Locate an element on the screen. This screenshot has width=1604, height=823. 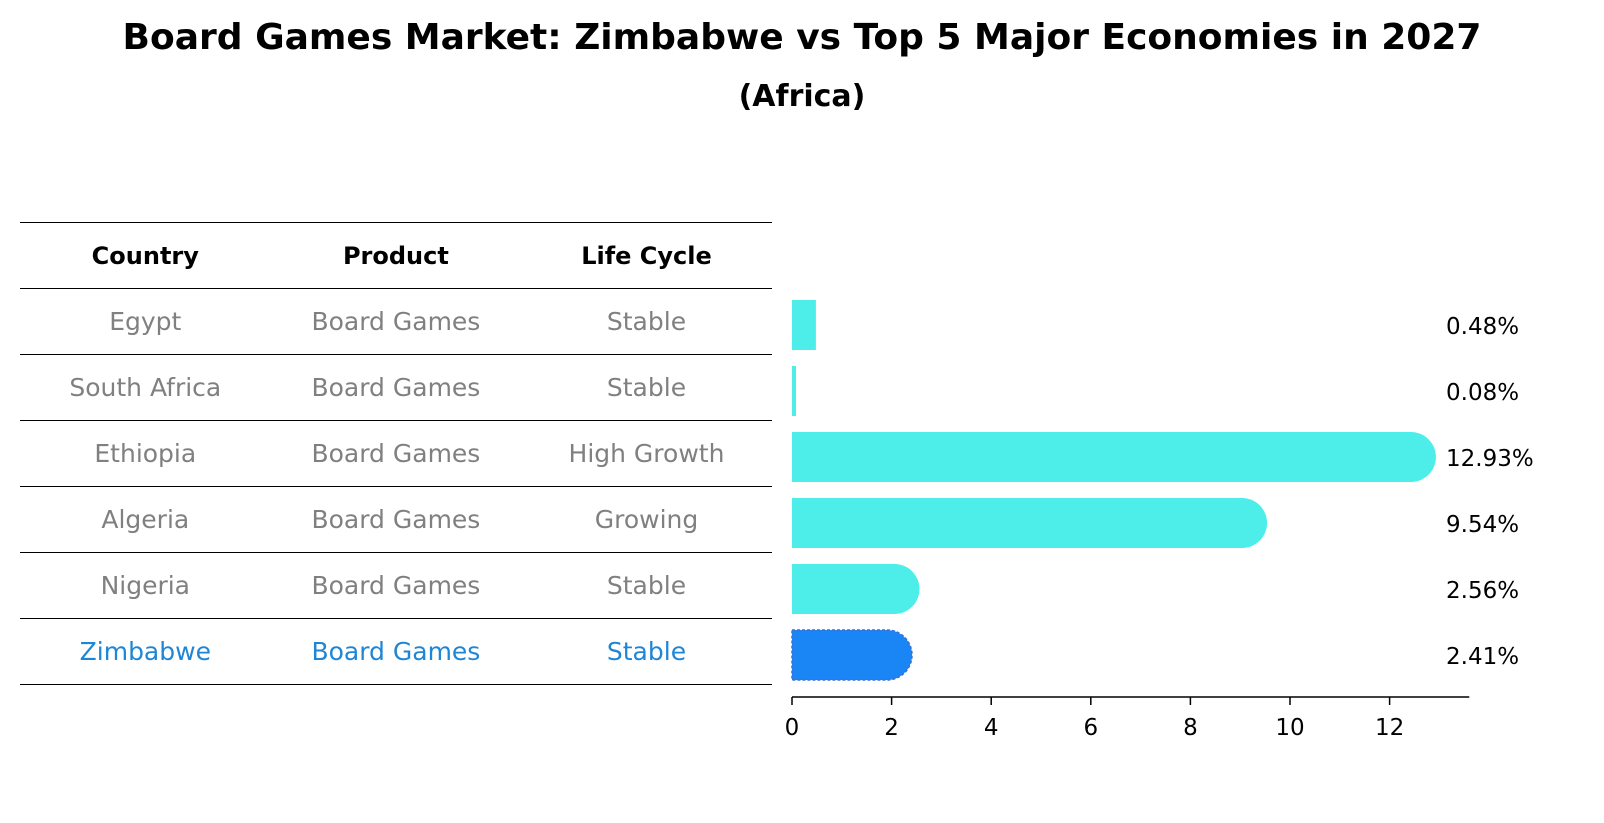
table-row: Nigeria Board Games Stable is located at coordinates (396, 585).